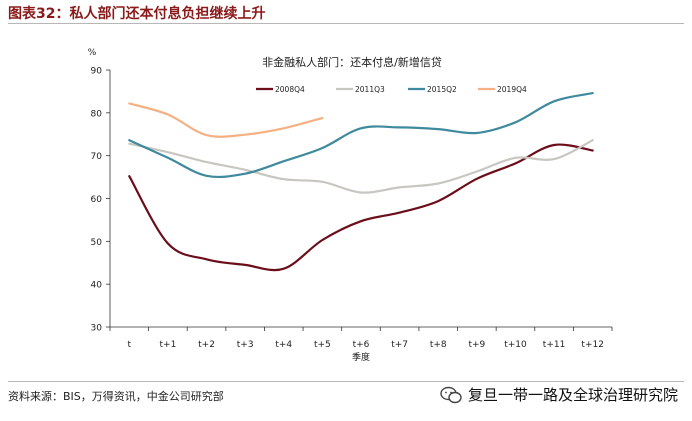 The width and height of the screenshot is (692, 421). What do you see at coordinates (97, 286) in the screenshot?
I see `y-tick-label: 40` at bounding box center [97, 286].